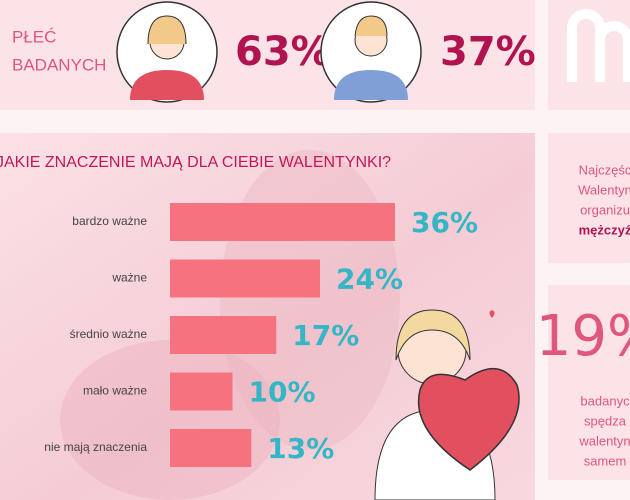 This screenshot has height=500, width=630. I want to click on logo, so click(598, 45).